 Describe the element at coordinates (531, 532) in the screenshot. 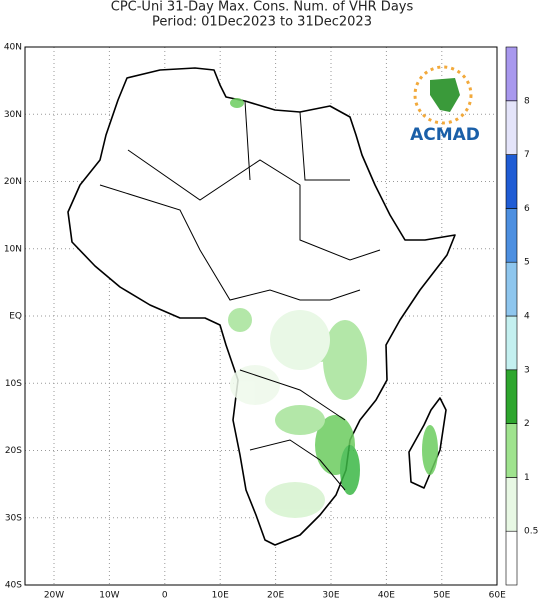

I see `colorbar-label: 0.5` at that location.